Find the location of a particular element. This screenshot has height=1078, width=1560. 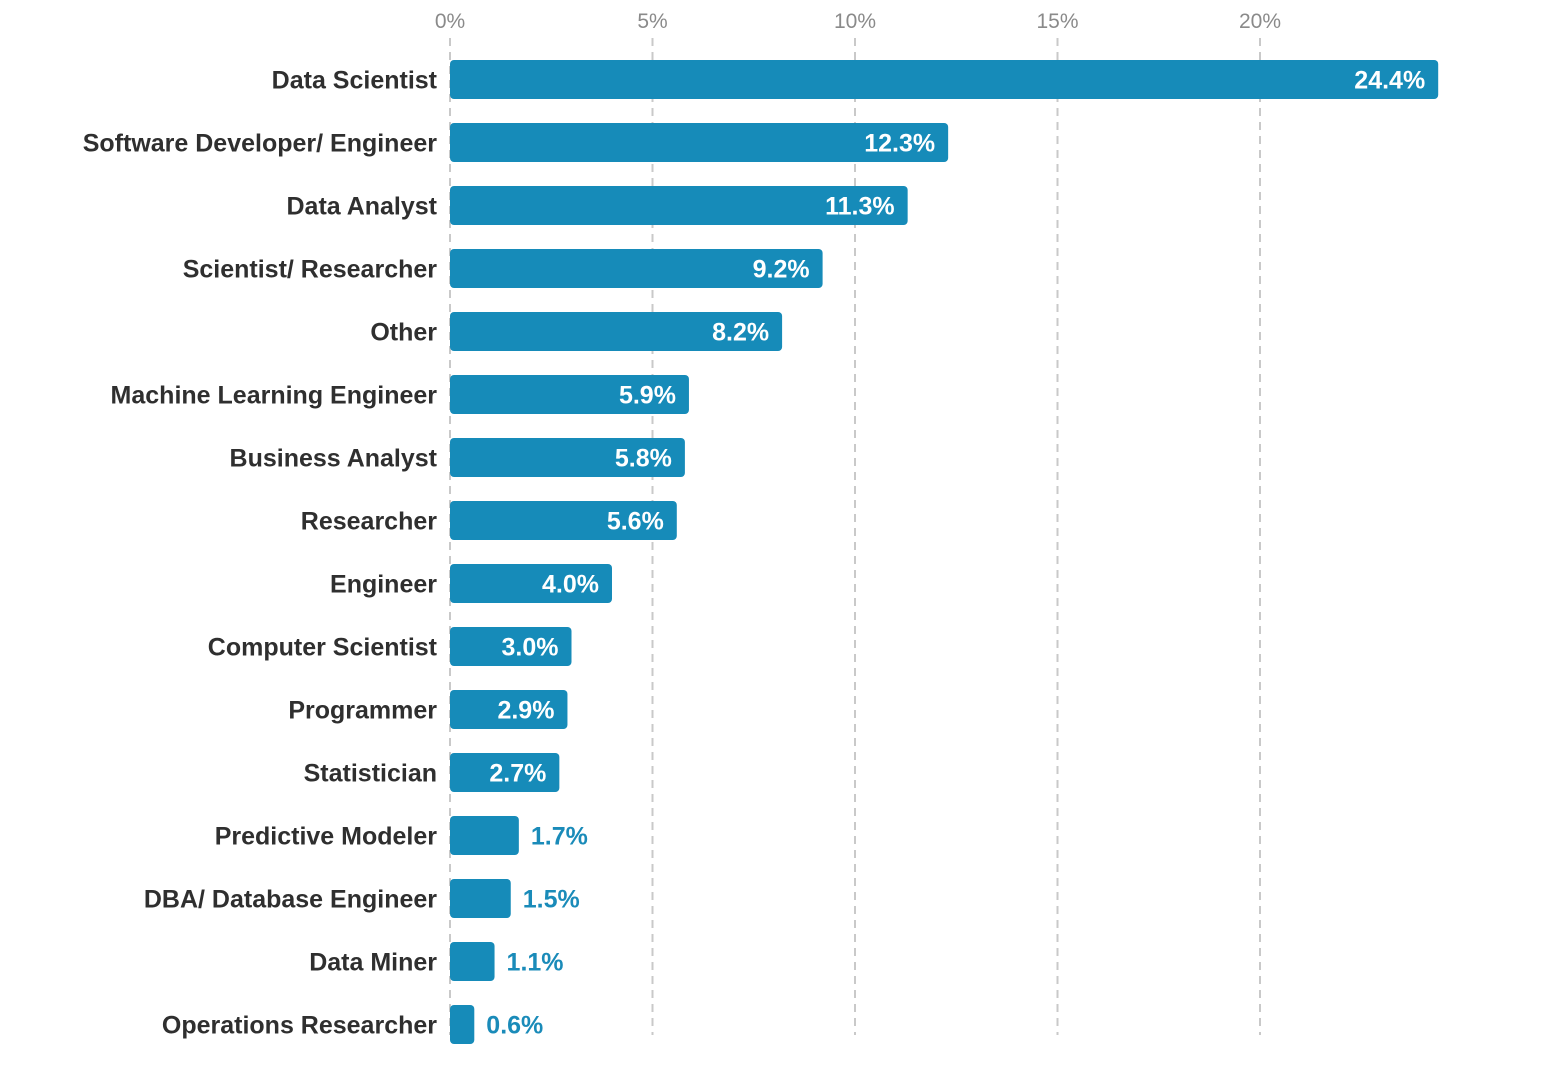

category-label: Statistician is located at coordinates (370, 774).